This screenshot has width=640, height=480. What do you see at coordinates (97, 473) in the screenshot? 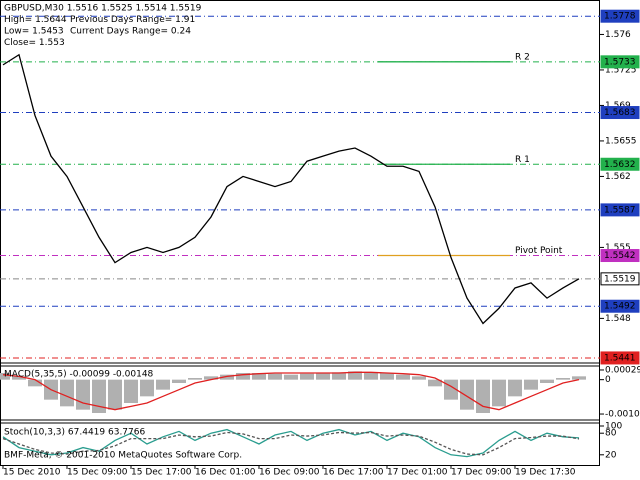
I see `x-tick-label: 15 Dec 09:00` at bounding box center [97, 473].